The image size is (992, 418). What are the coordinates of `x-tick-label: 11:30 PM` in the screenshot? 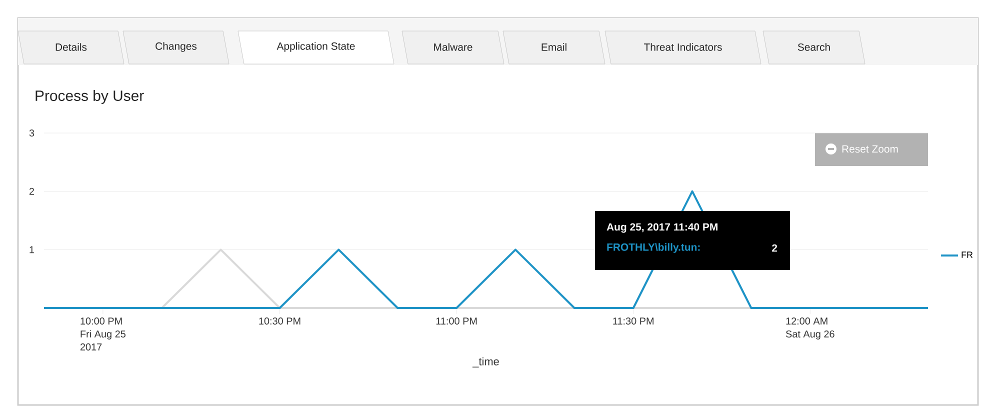 It's located at (633, 321).